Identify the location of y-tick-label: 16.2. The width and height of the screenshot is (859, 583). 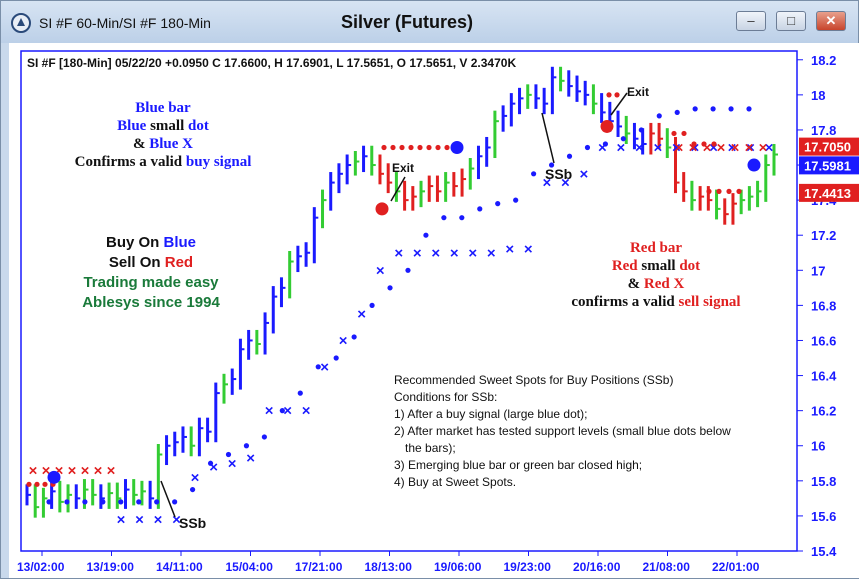
(823, 411).